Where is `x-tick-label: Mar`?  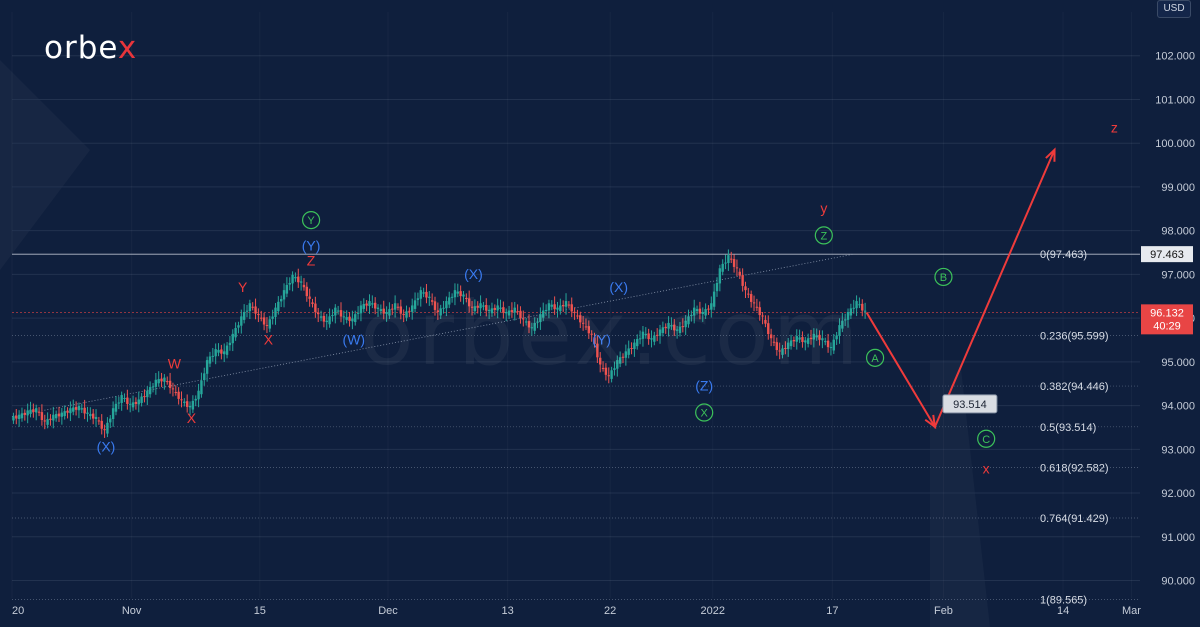
x-tick-label: Mar is located at coordinates (1131, 611).